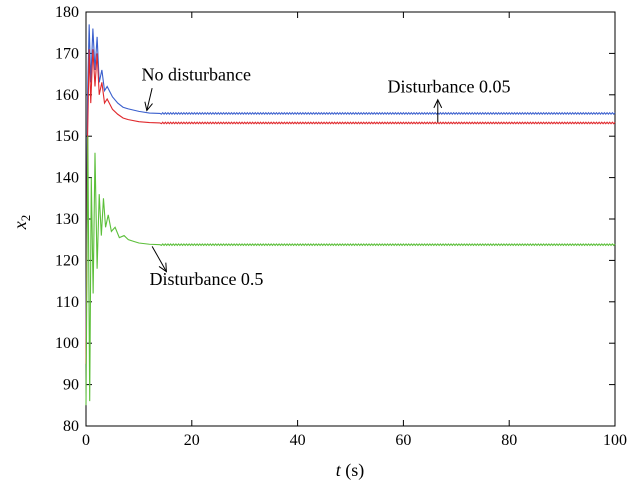 This screenshot has height=491, width=630. I want to click on x-tick-label: 20, so click(192, 440).